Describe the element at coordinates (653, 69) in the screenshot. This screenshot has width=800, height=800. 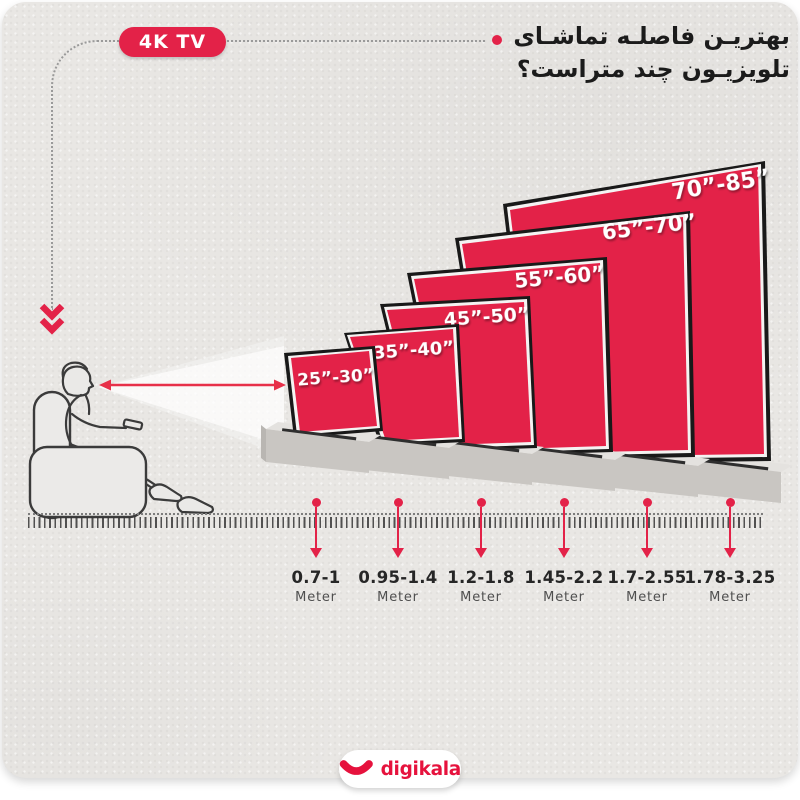
I see `title-line-2: تلویزیـون چند متراست؟` at that location.